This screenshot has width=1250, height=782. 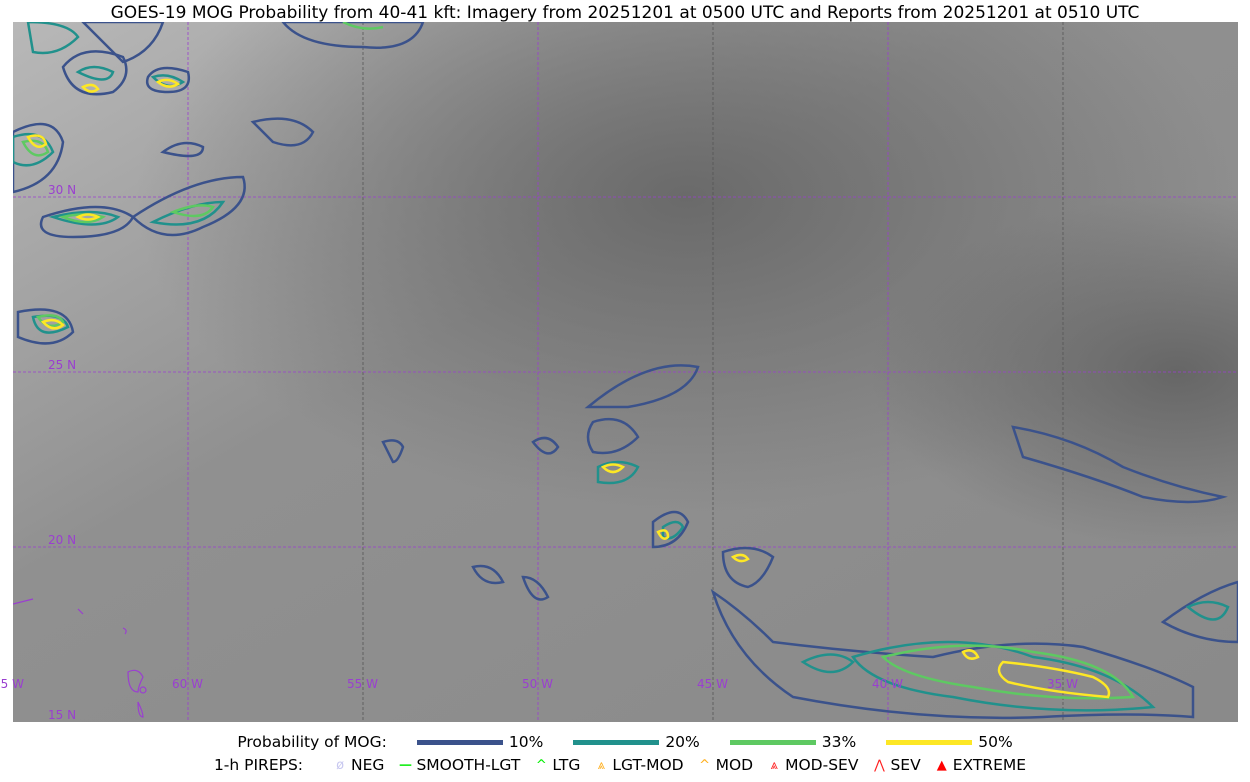 What do you see at coordinates (405, 765) in the screenshot?
I see `smooth-lgt-icon: —` at bounding box center [405, 765].